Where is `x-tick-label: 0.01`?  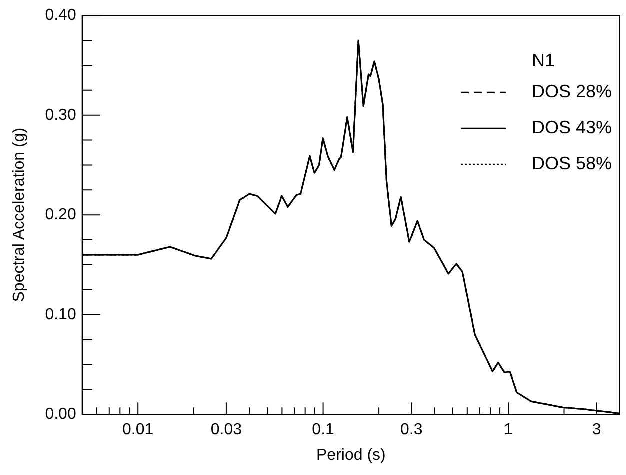 x-tick-label: 0.01 is located at coordinates (138, 430).